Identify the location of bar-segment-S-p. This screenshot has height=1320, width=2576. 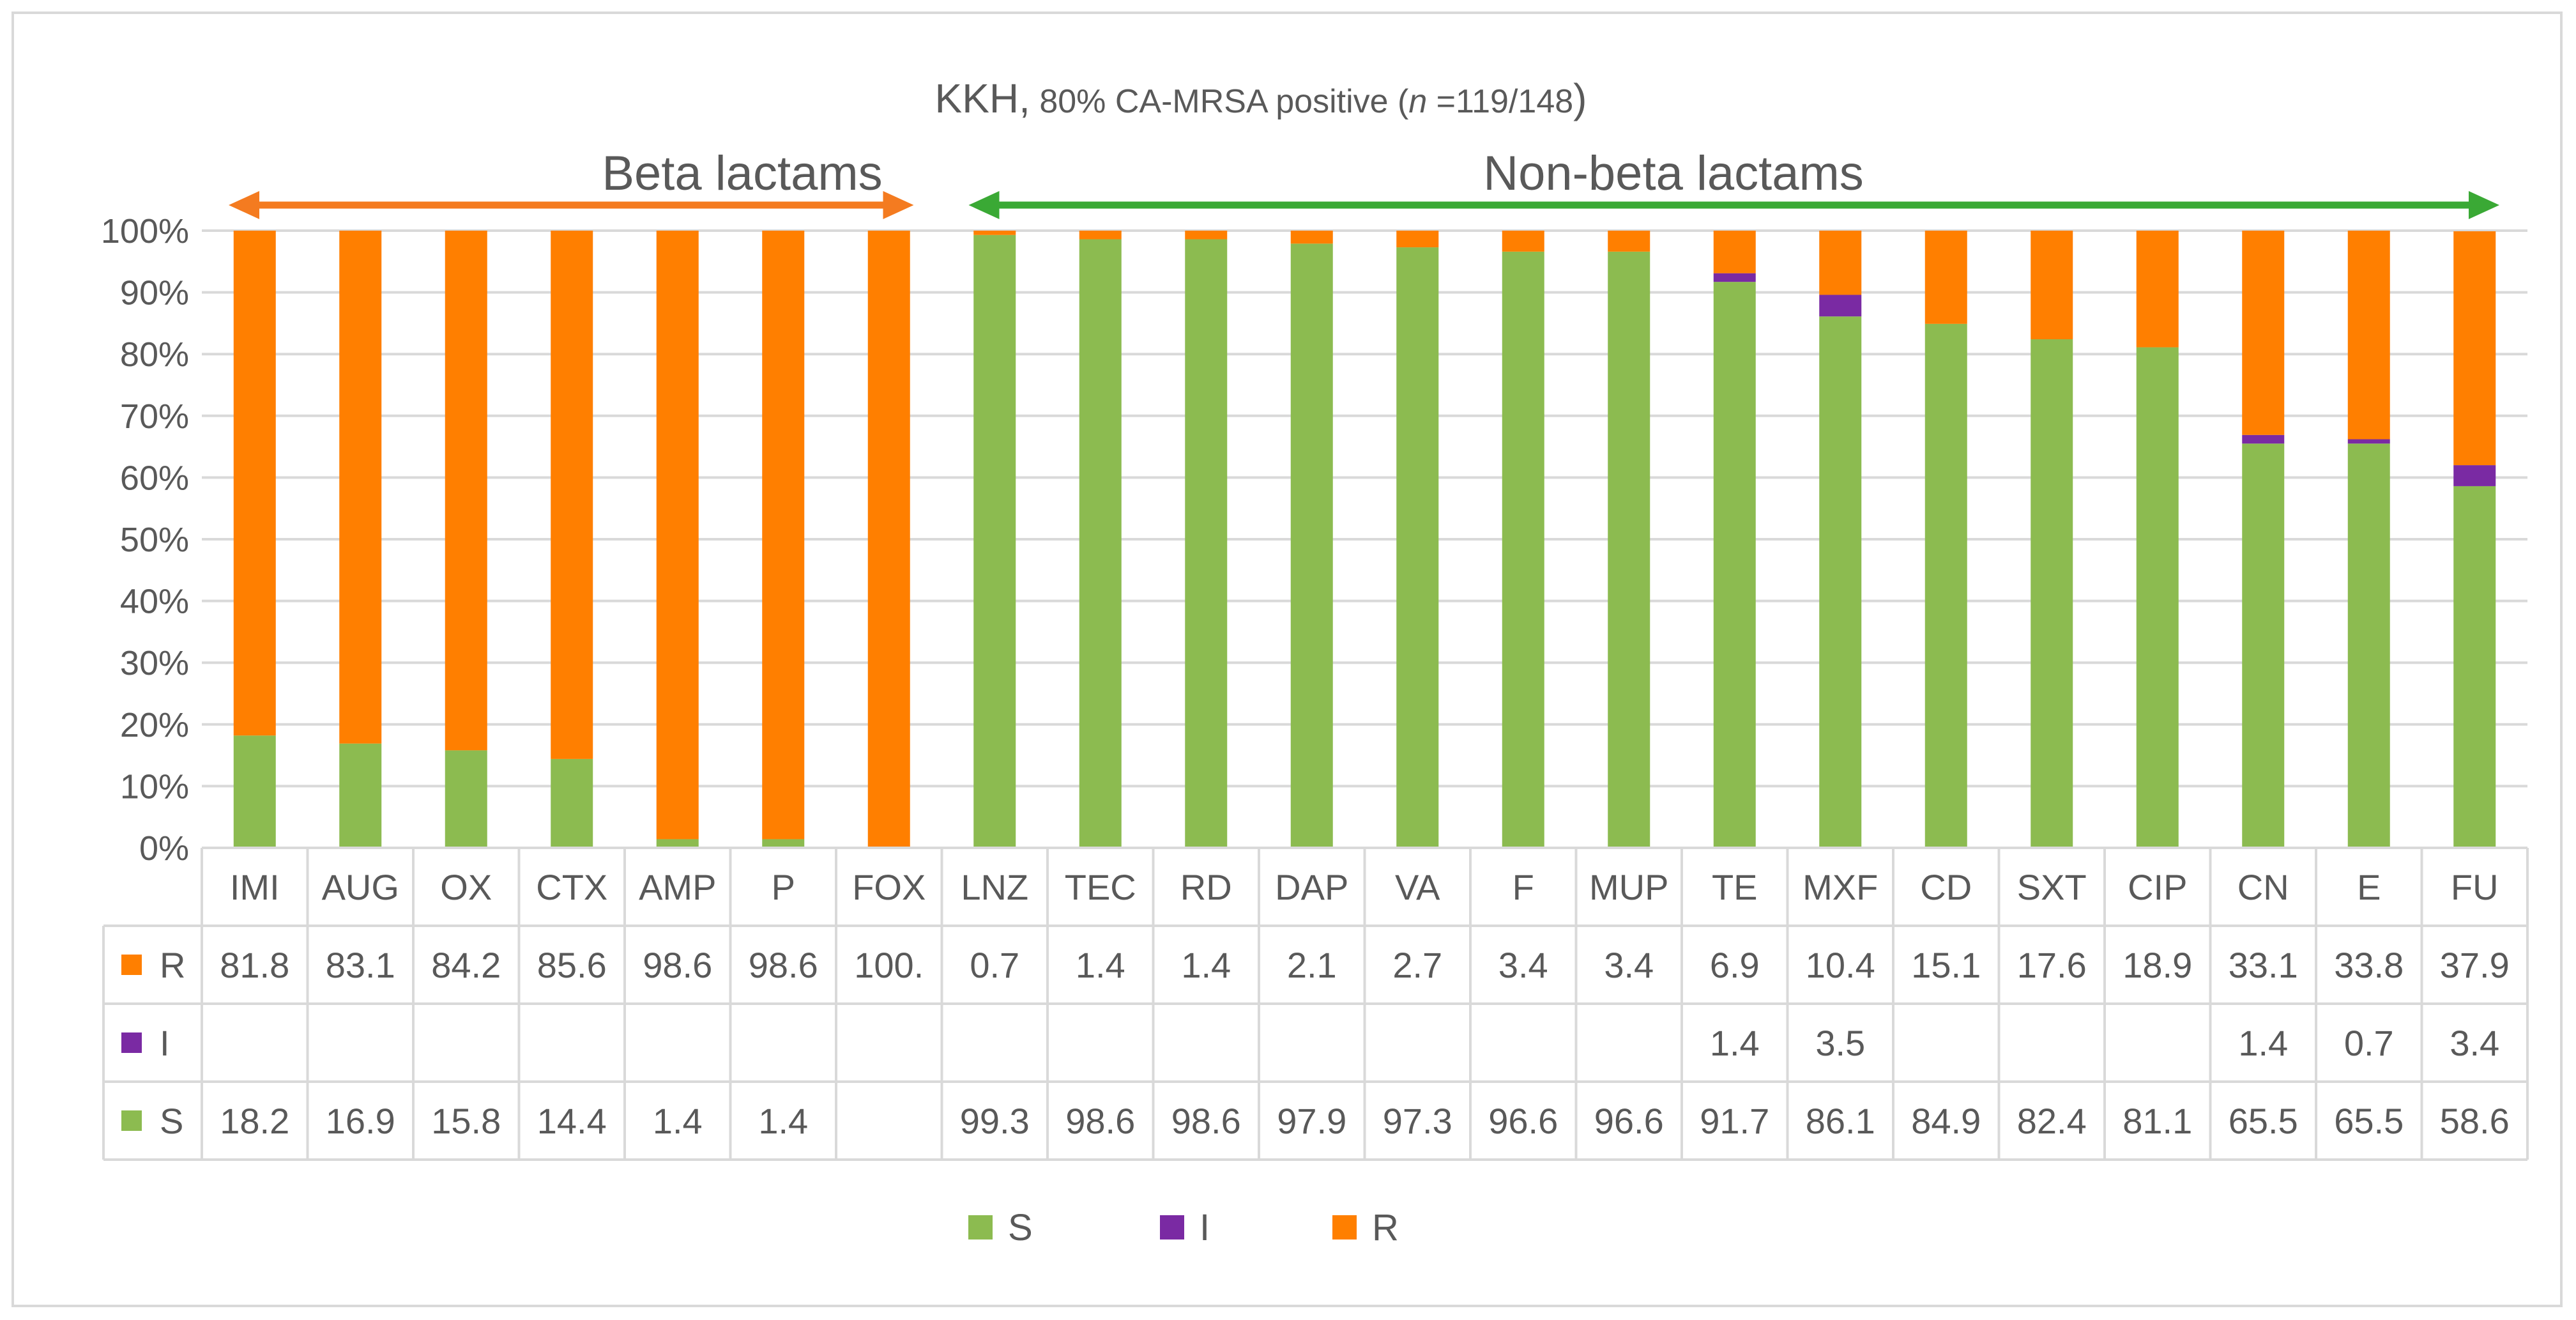
(784, 843).